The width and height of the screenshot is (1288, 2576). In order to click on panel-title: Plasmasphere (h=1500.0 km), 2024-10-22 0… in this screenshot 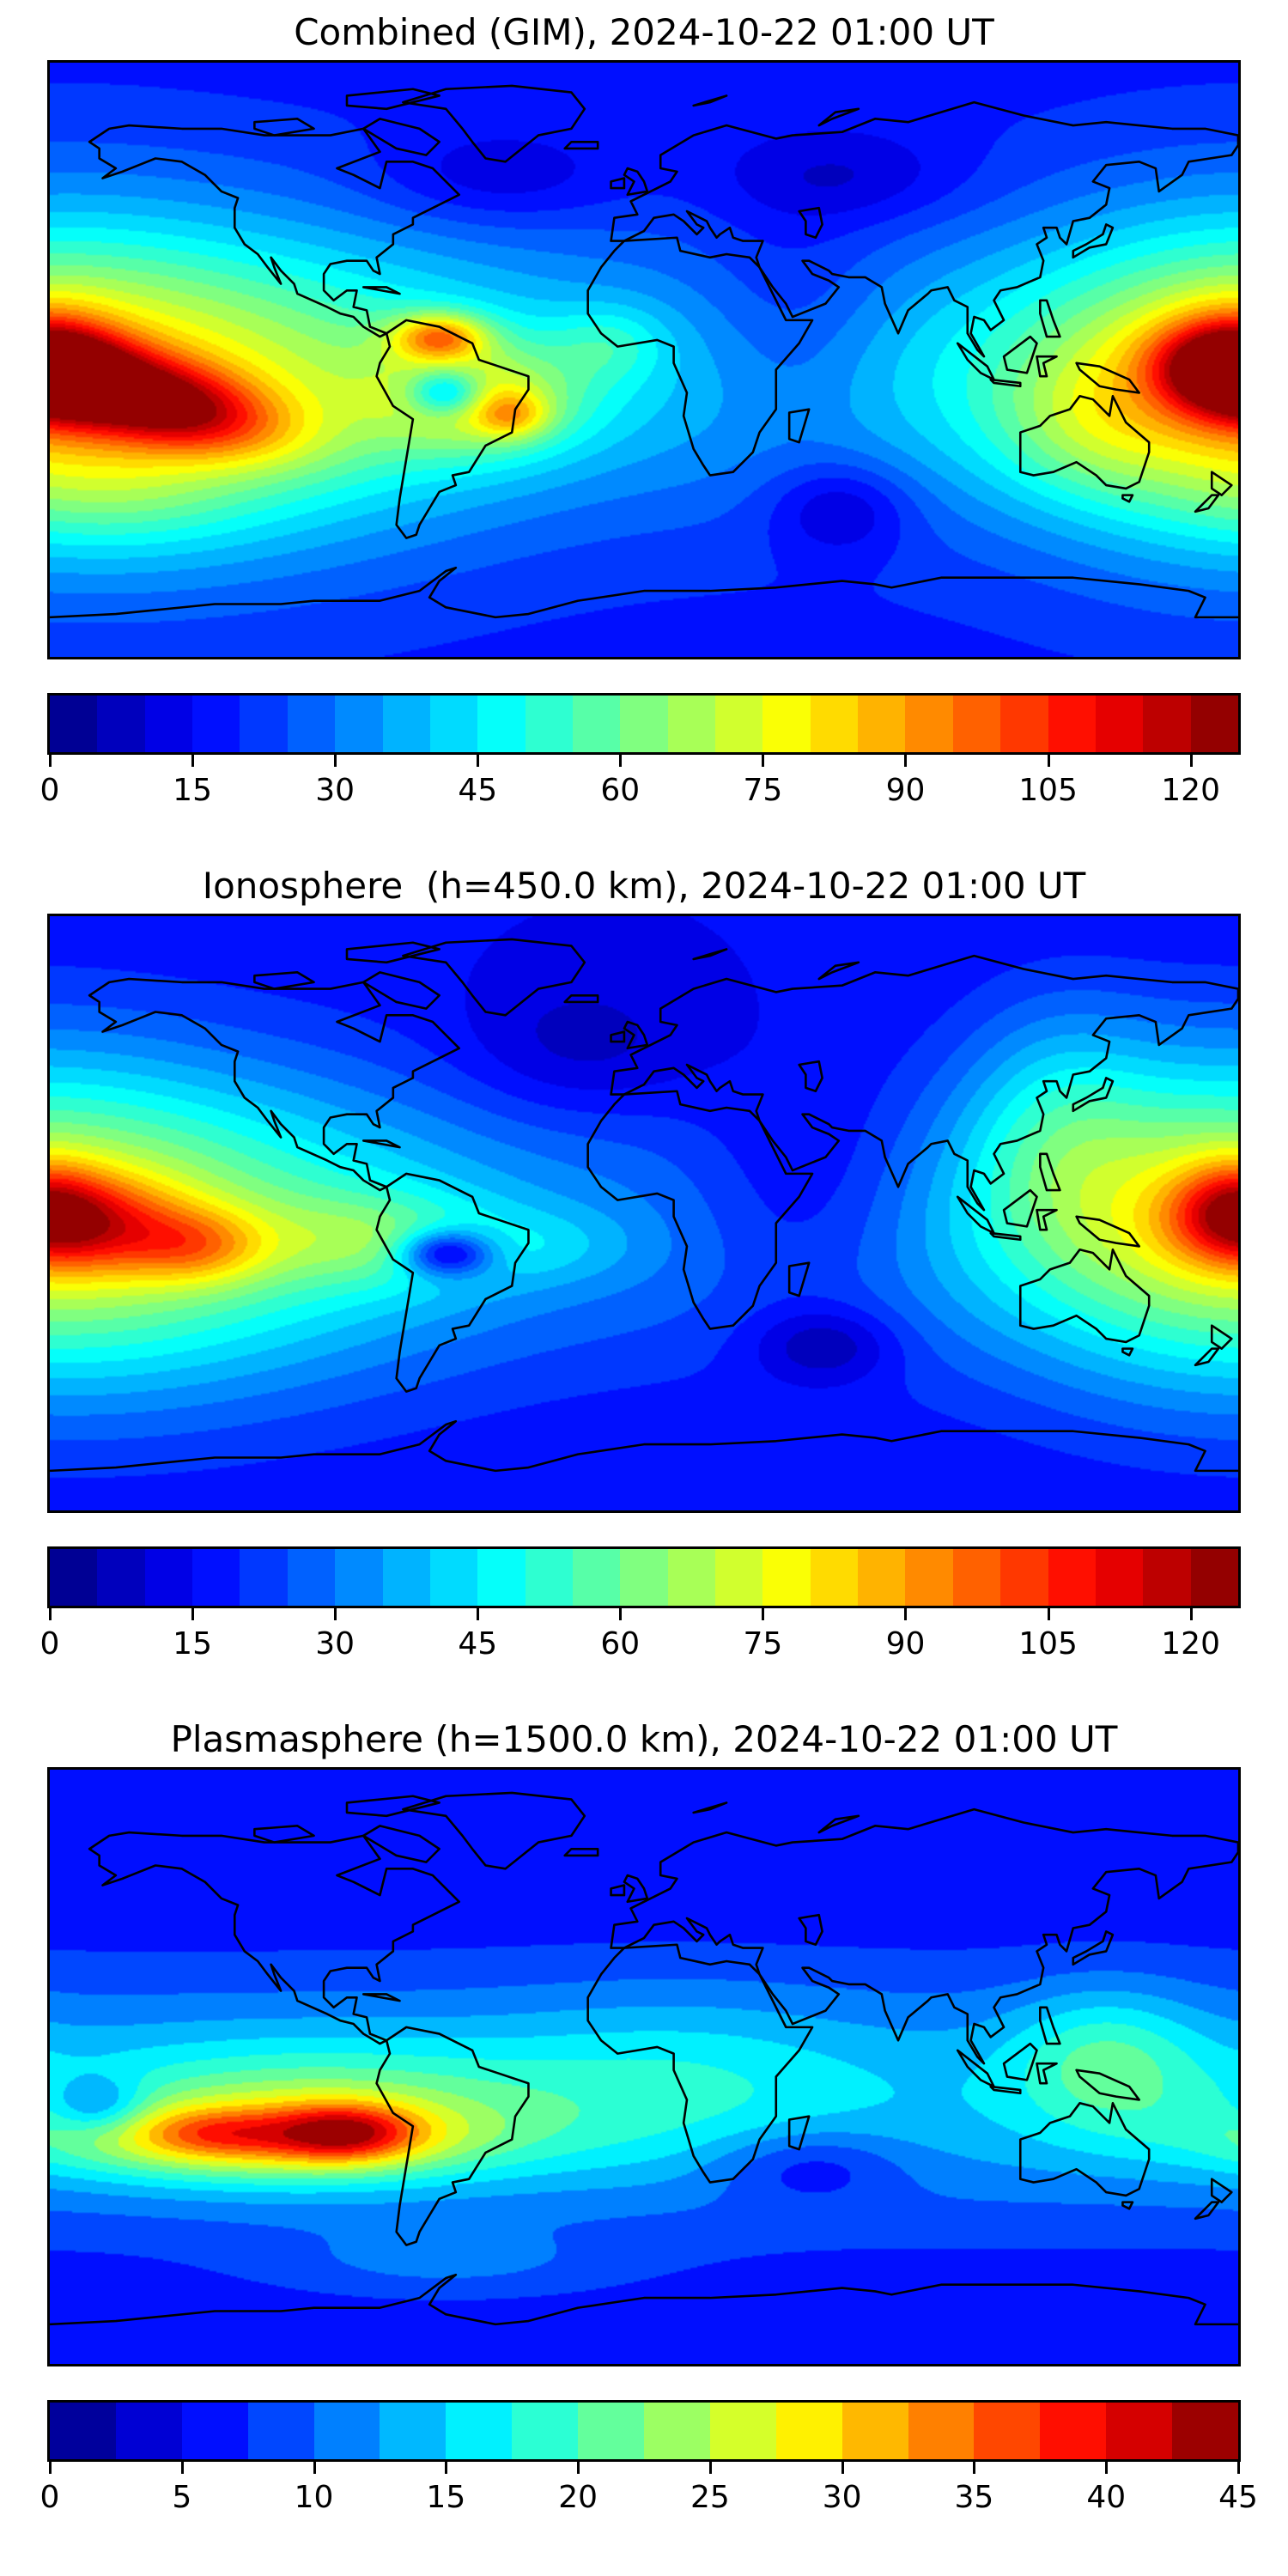, I will do `click(644, 1739)`.